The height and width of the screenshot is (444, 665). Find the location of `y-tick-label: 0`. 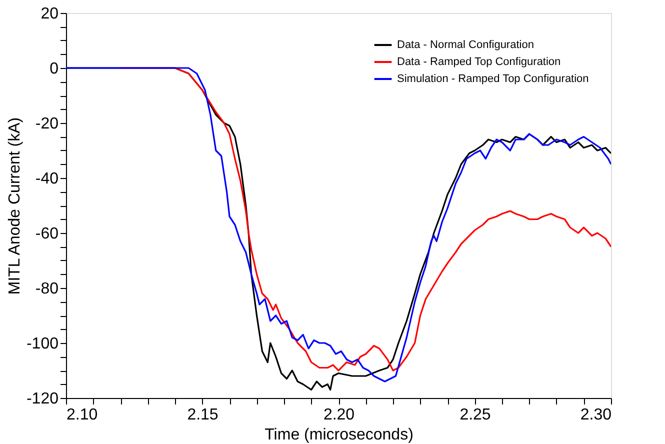

y-tick-label: 0 is located at coordinates (54, 69).